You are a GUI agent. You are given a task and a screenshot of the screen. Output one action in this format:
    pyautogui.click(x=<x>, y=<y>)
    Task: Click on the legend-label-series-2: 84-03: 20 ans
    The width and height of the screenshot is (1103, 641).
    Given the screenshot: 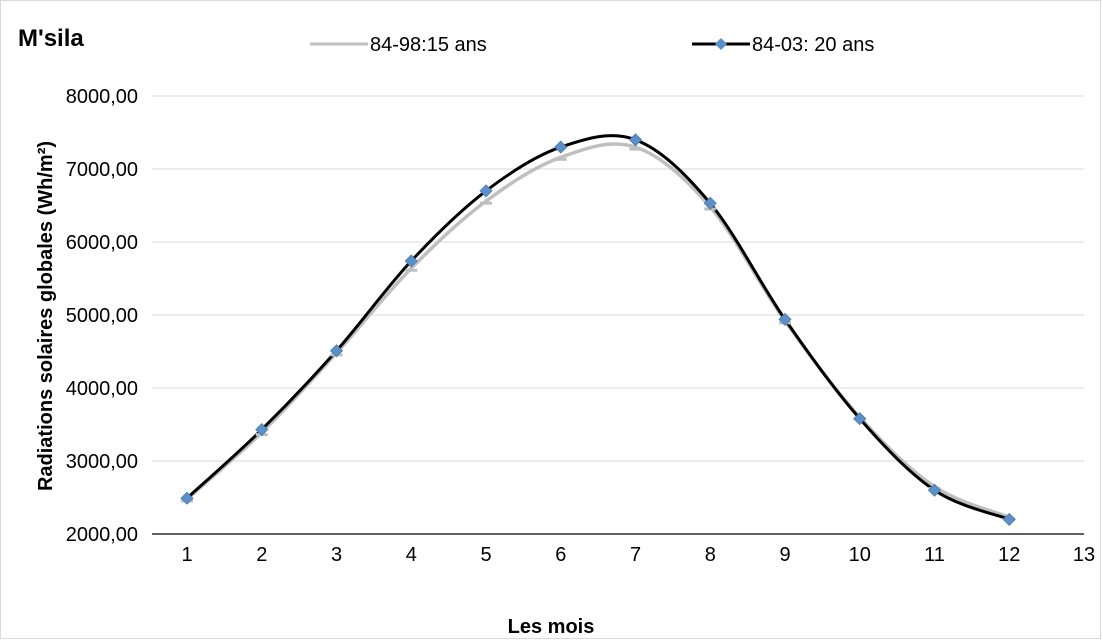 What is the action you would take?
    pyautogui.click(x=813, y=45)
    